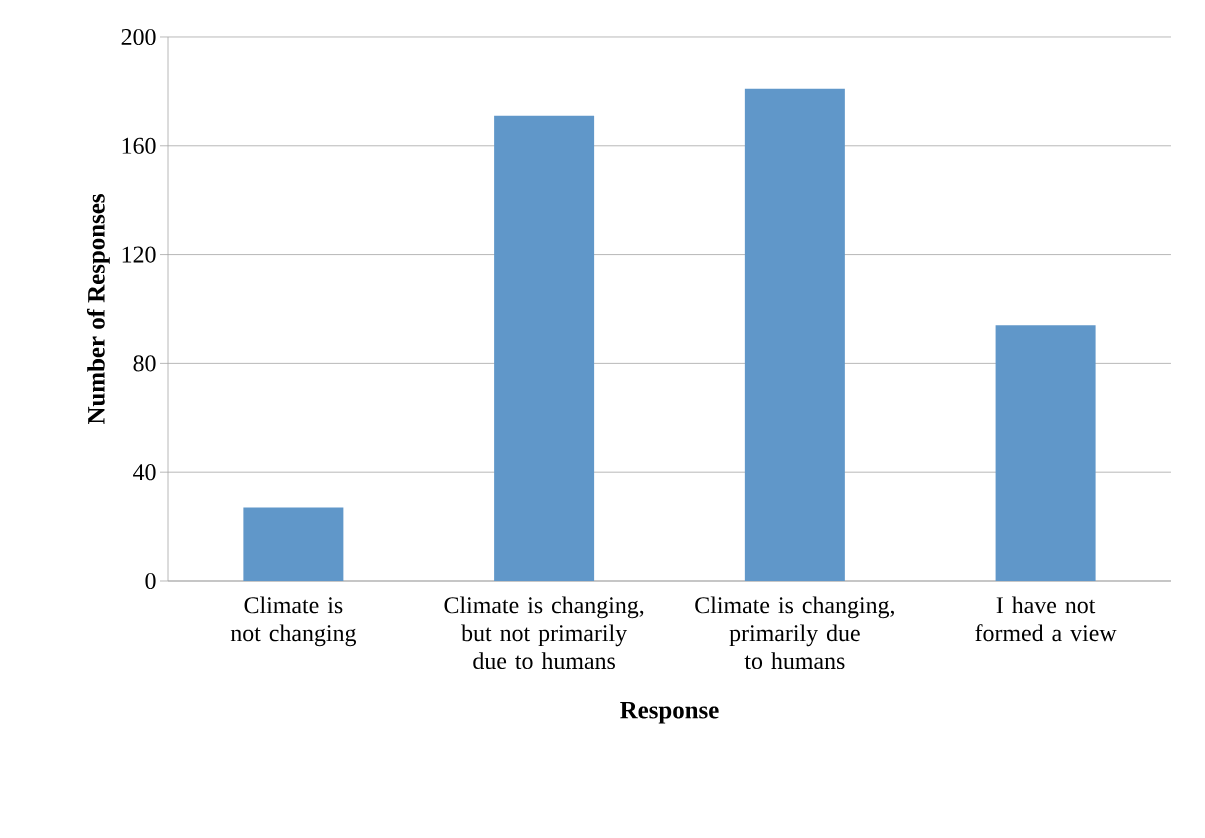  Describe the element at coordinates (98, 309) in the screenshot. I see `y-axis-title: Number of Responses` at that location.